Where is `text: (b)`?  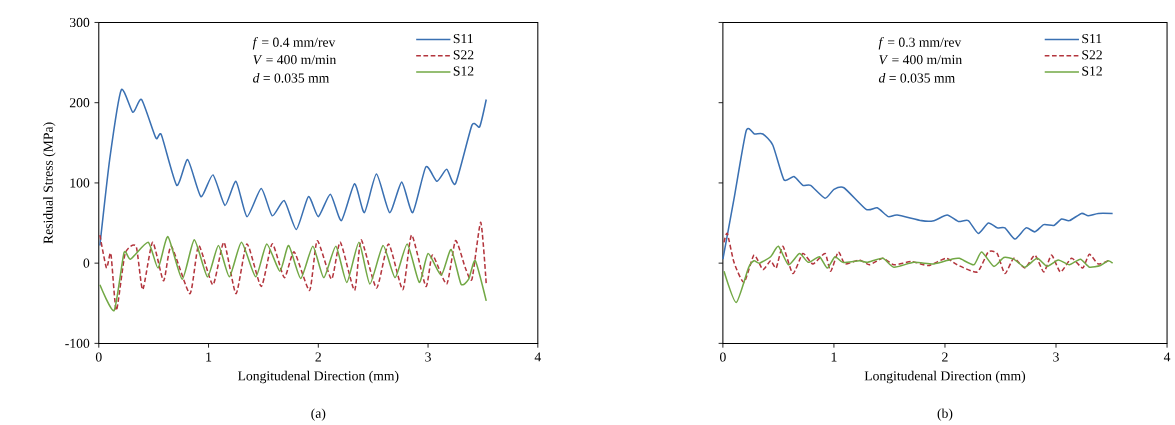 text: (b) is located at coordinates (945, 414).